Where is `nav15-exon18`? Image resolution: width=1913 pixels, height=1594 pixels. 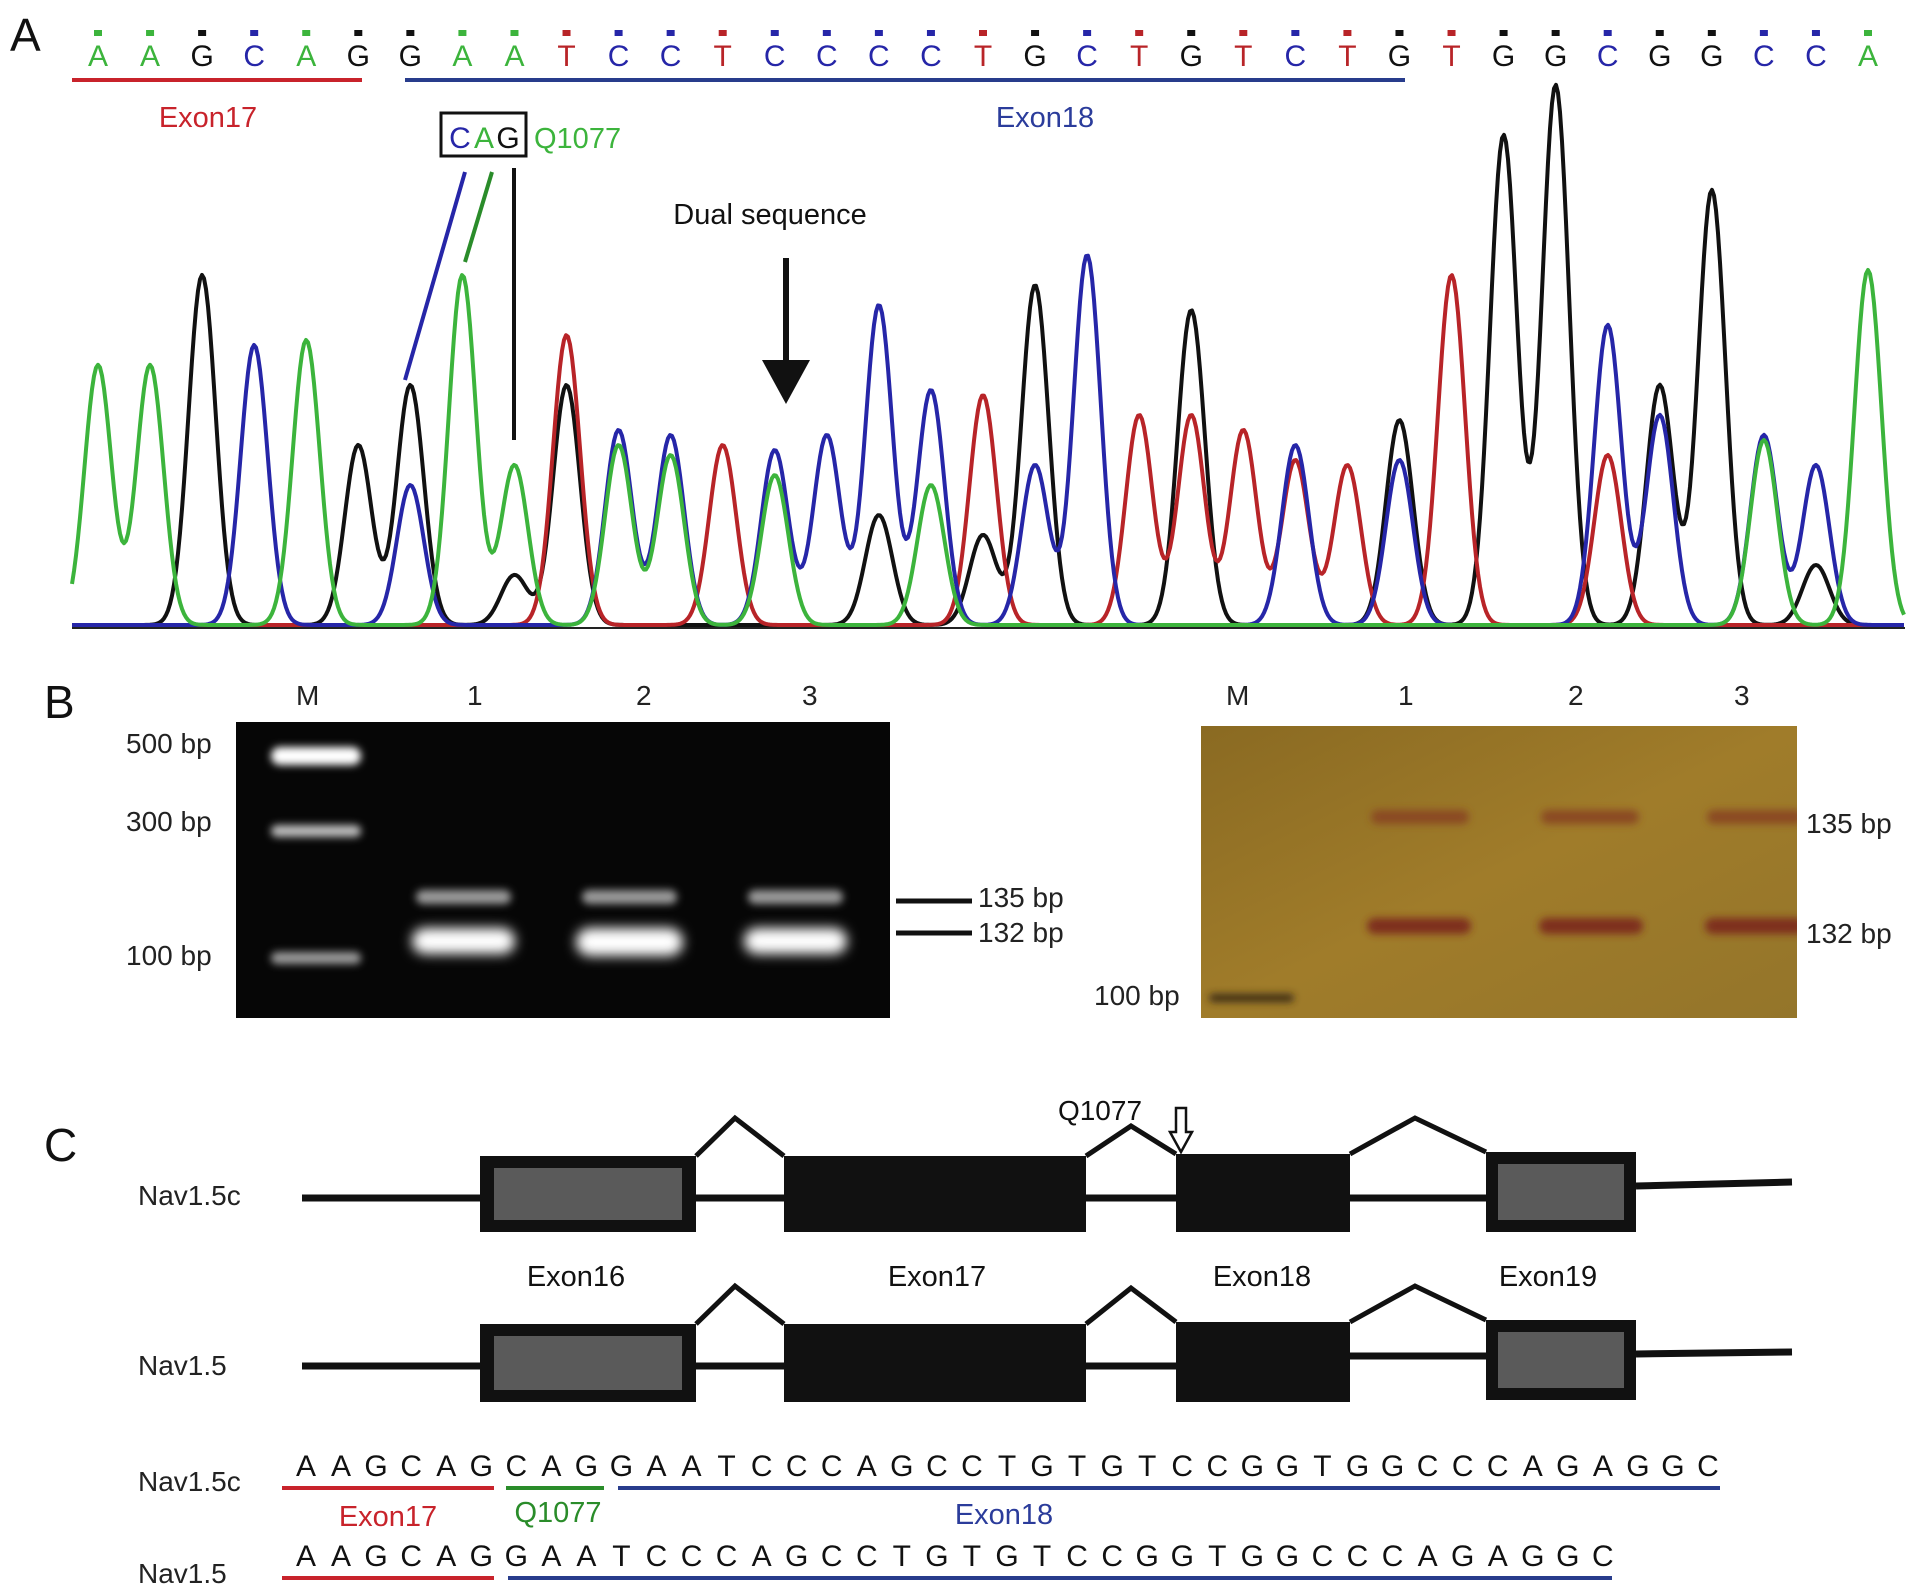 nav15-exon18 is located at coordinates (1263, 1362).